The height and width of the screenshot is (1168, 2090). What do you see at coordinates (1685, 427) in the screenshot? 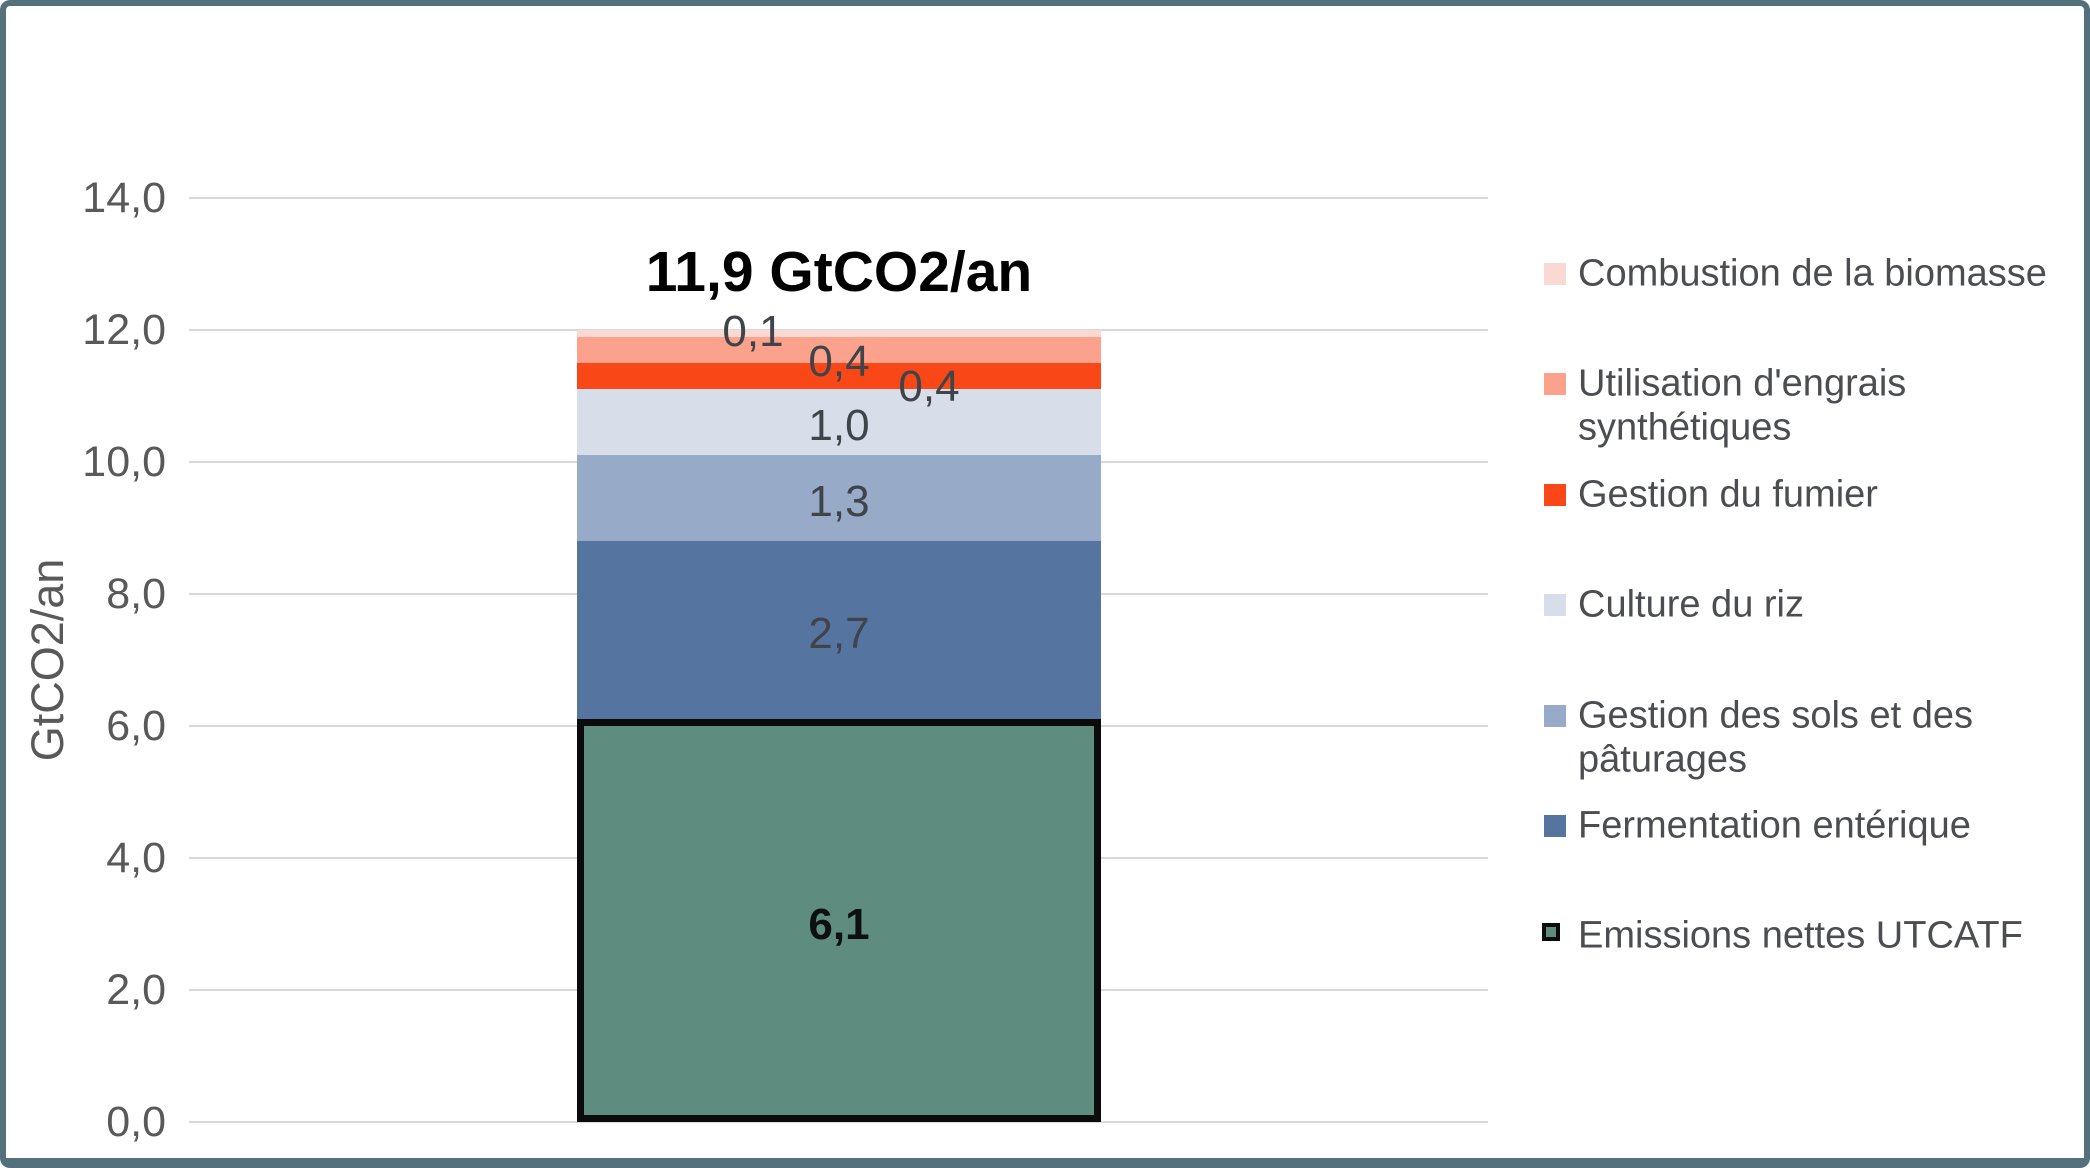
I see `legend-label-1-line1: synthétiques` at bounding box center [1685, 427].